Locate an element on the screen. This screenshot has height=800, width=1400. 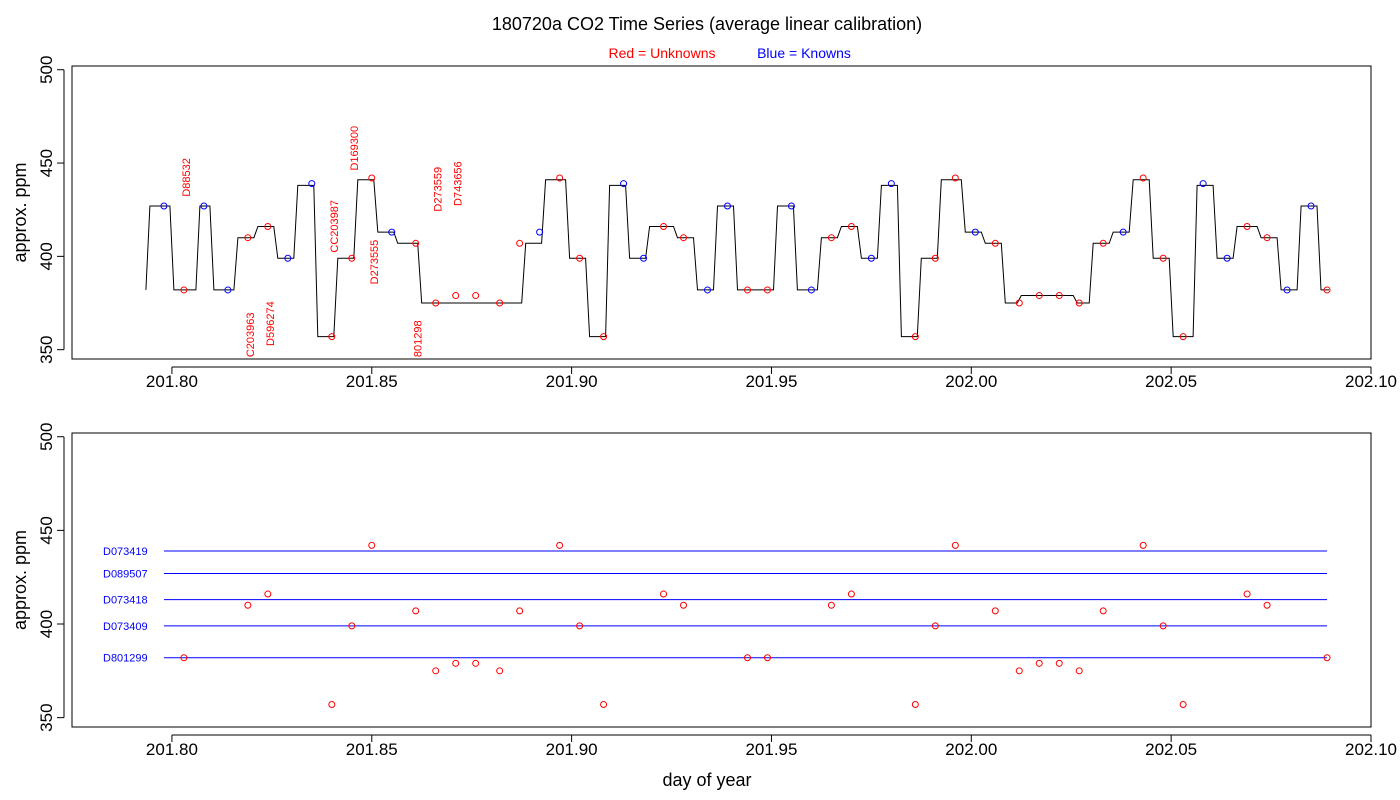
top-y-tick-label: 350 is located at coordinates (46, 349).